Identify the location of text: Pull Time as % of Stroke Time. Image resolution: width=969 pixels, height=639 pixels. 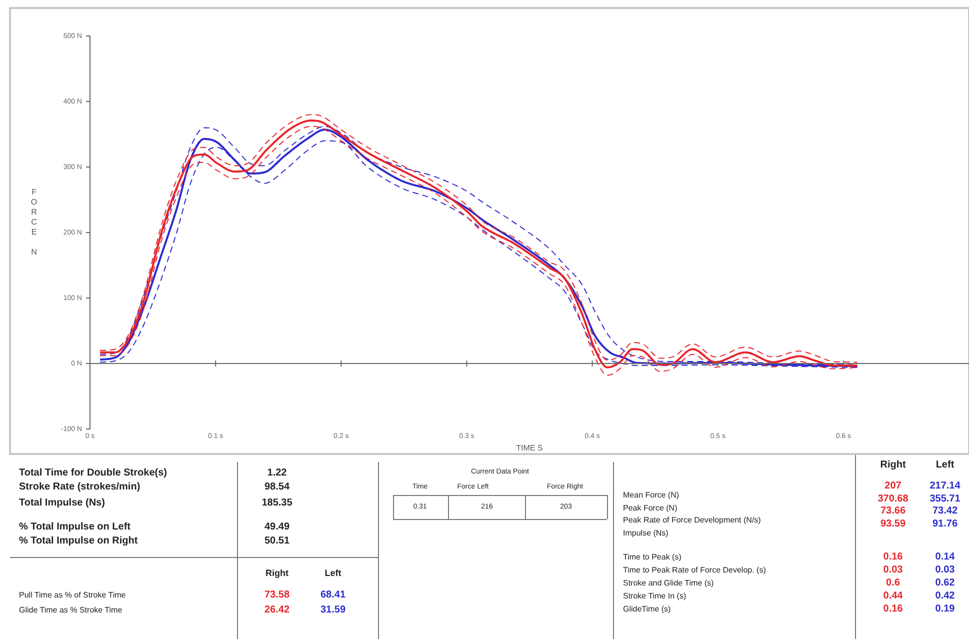
(72, 595).